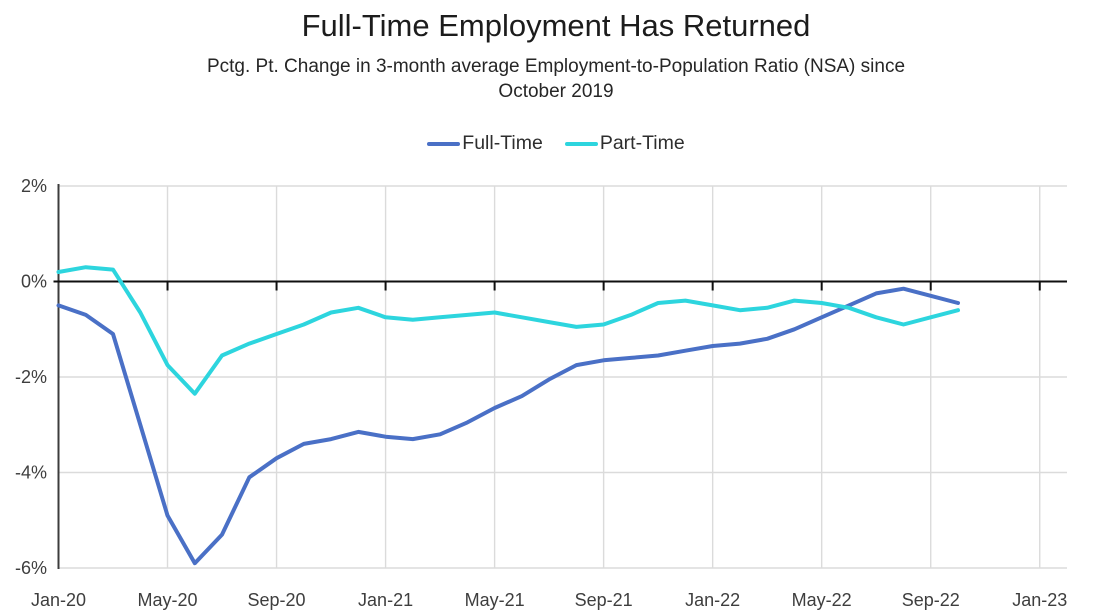  I want to click on x-tick-label: Sep-20, so click(277, 600).